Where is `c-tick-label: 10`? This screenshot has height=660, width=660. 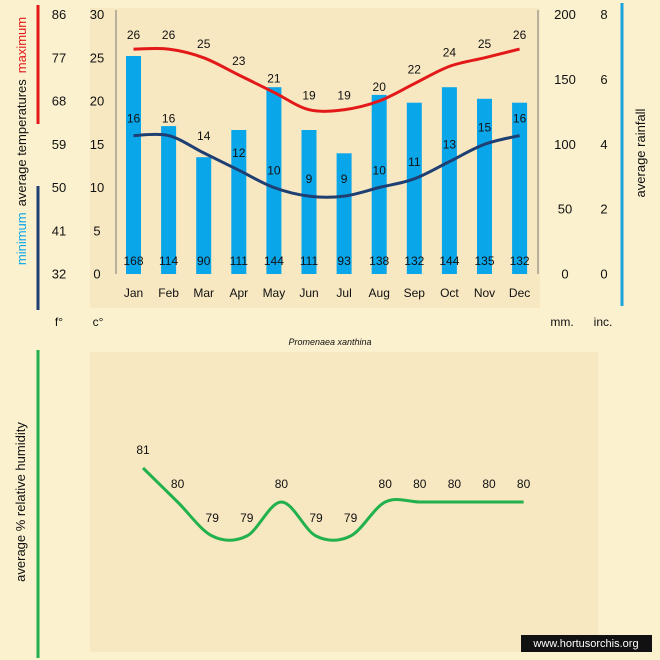 c-tick-label: 10 is located at coordinates (97, 187).